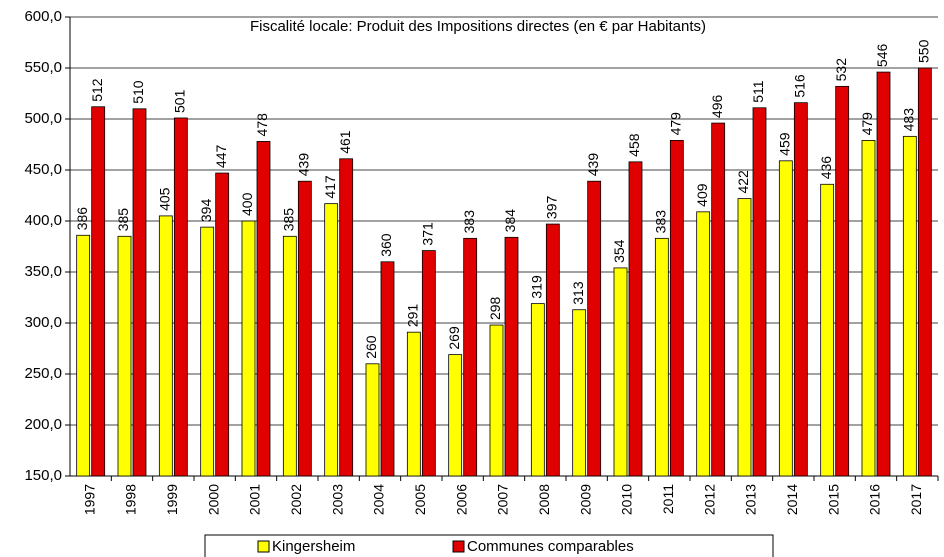  I want to click on y-tick-label: 500,0, so click(43, 118).